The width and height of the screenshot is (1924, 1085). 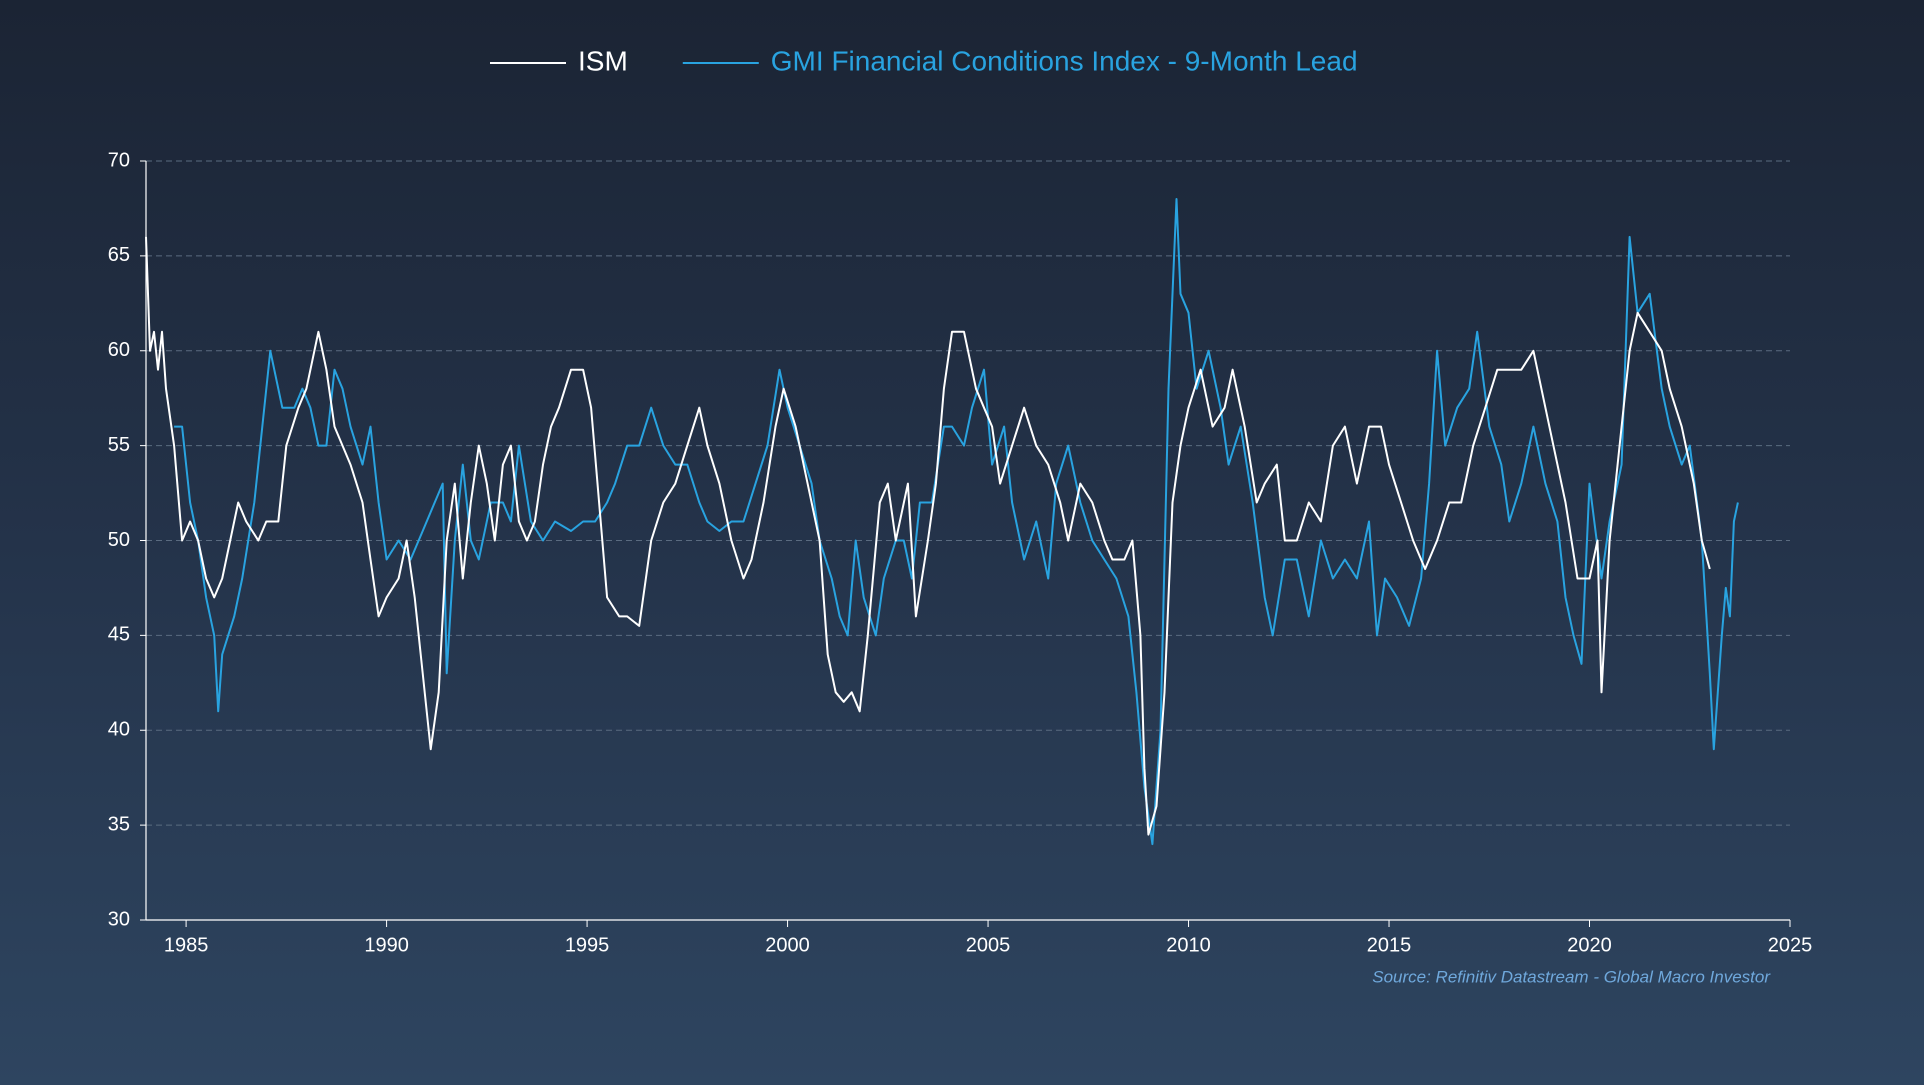 I want to click on legend-label: ISM, so click(x=603, y=60).